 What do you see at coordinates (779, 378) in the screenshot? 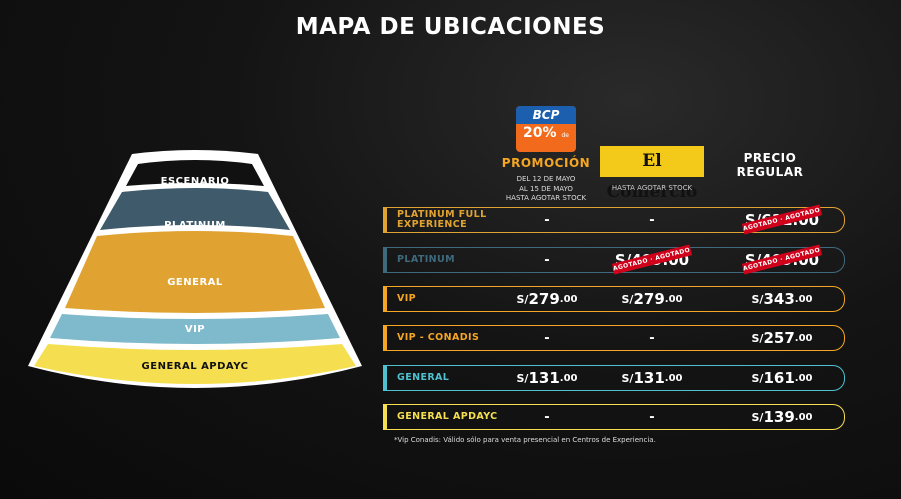
I see `price-integer: 161` at bounding box center [779, 378].